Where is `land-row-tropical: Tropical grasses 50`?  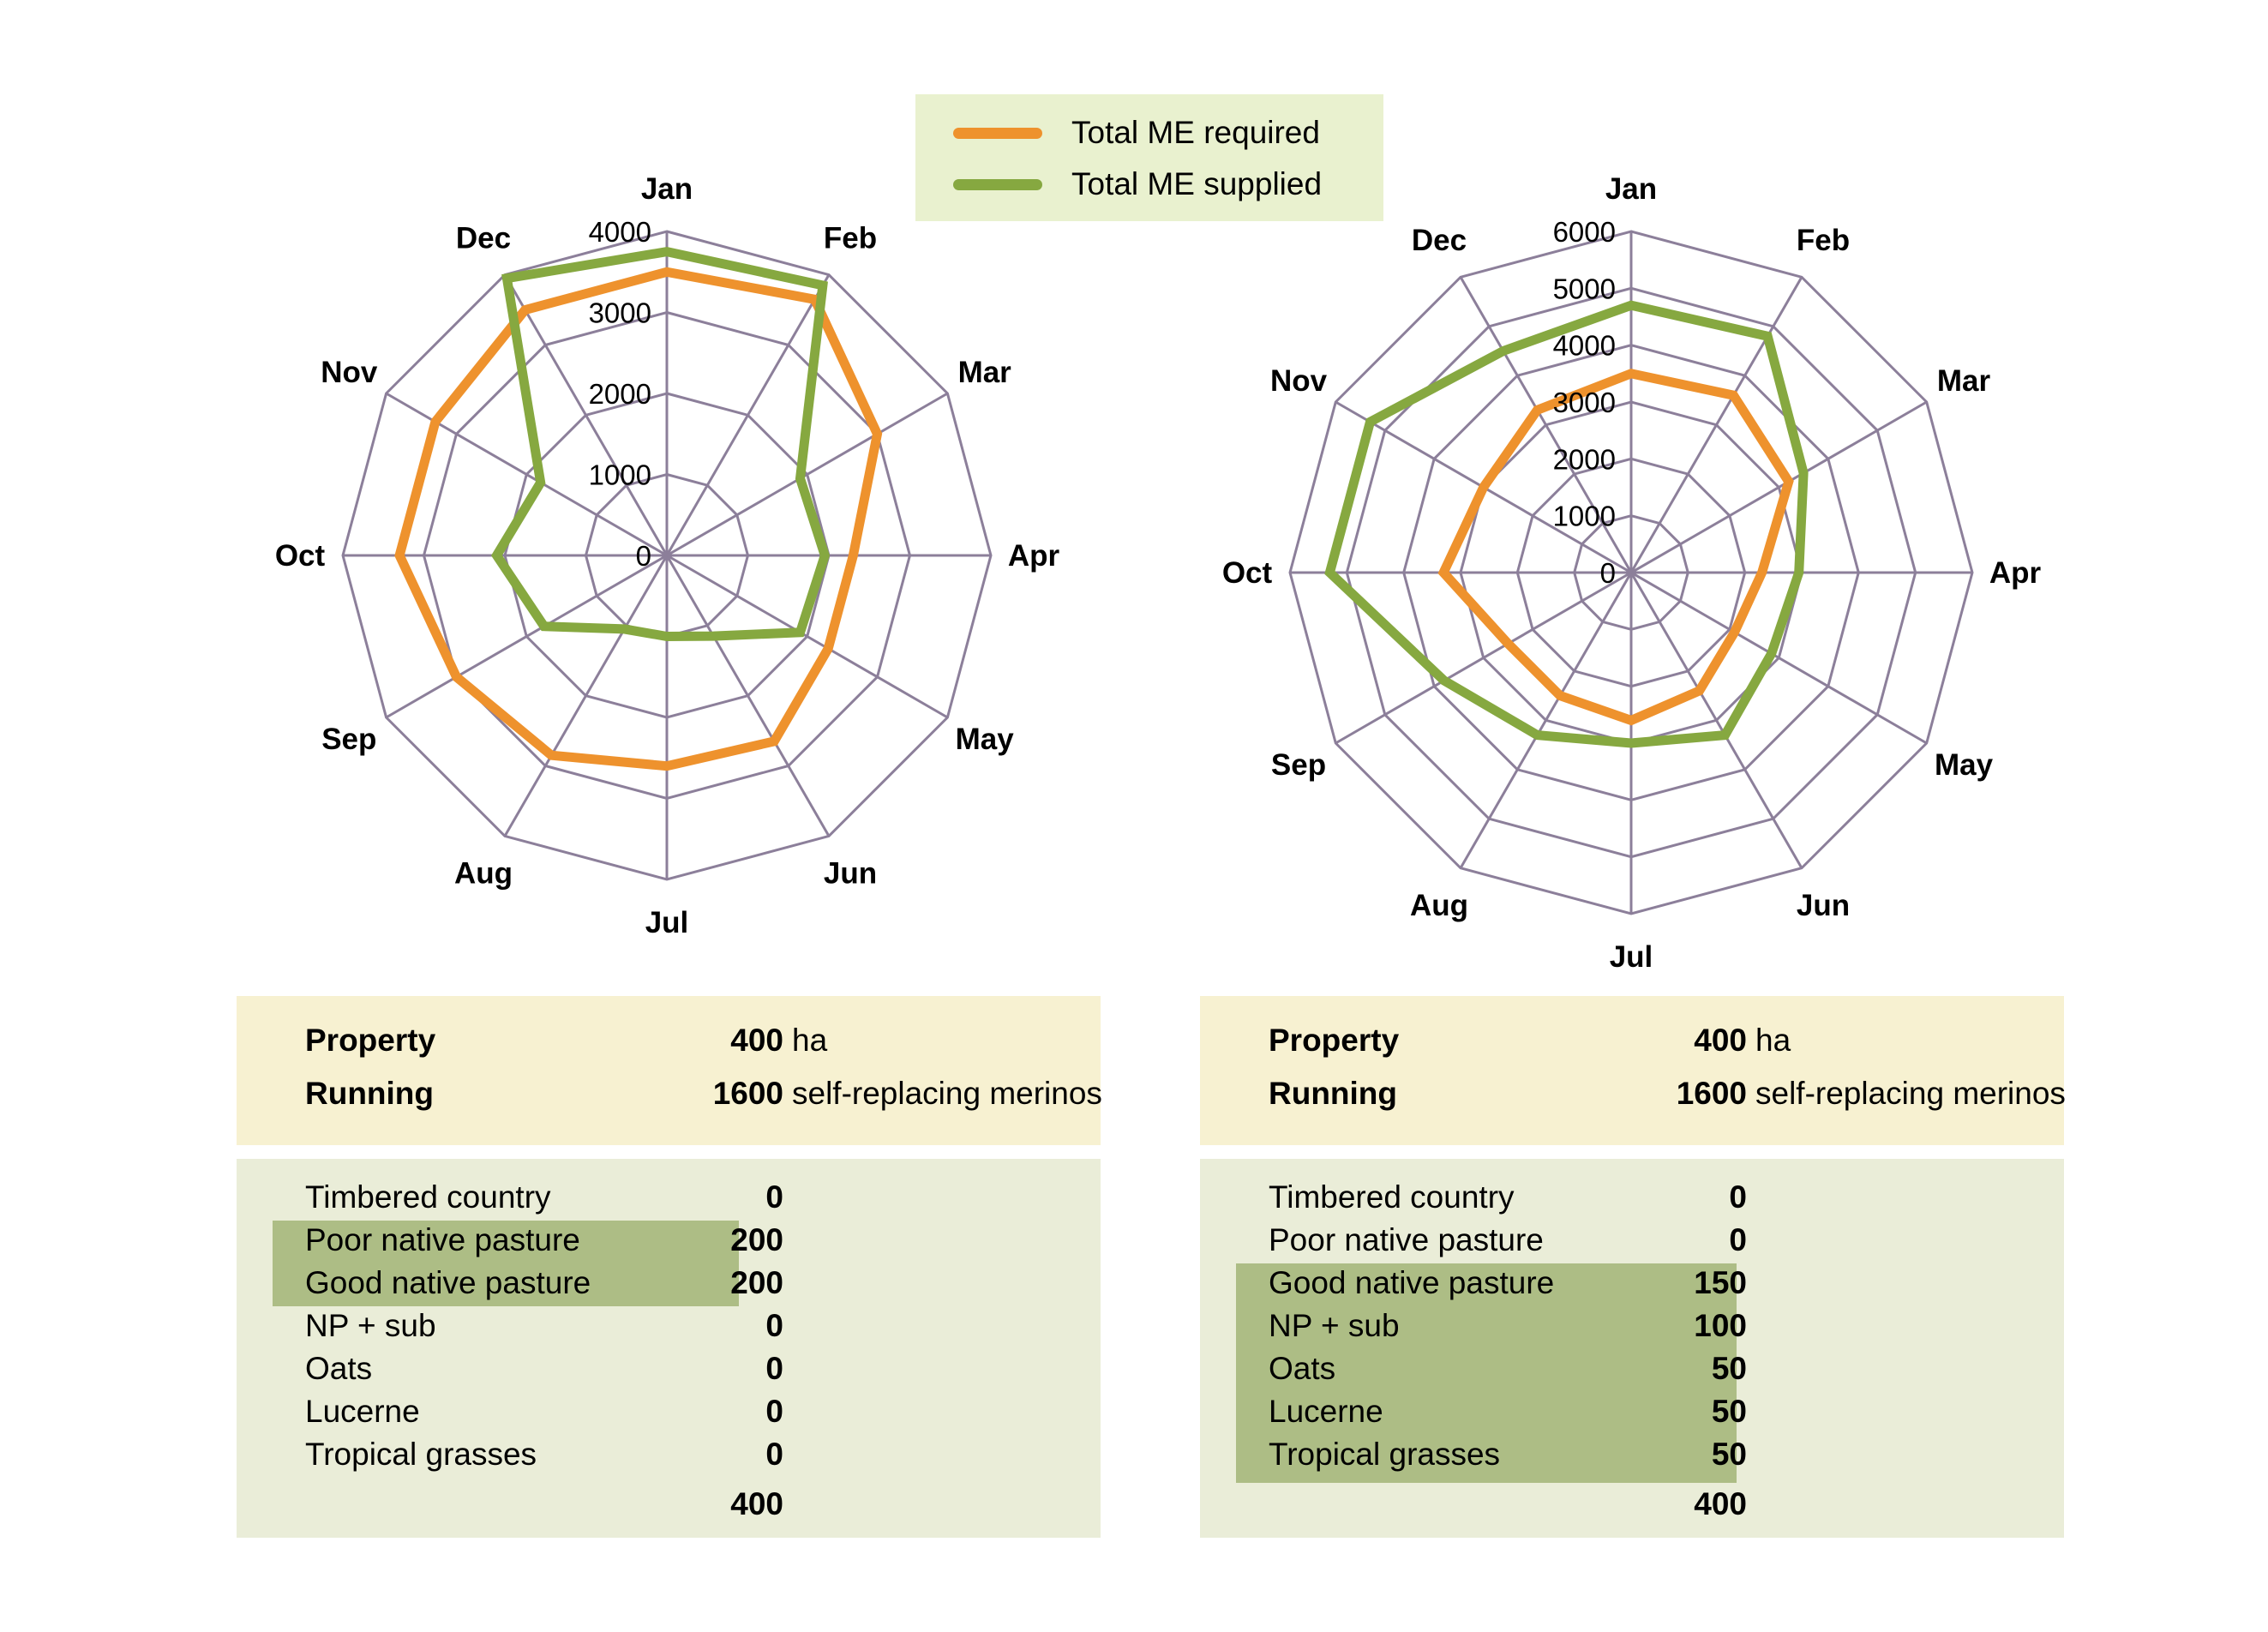 land-row-tropical: Tropical grasses 50 is located at coordinates (1508, 1454).